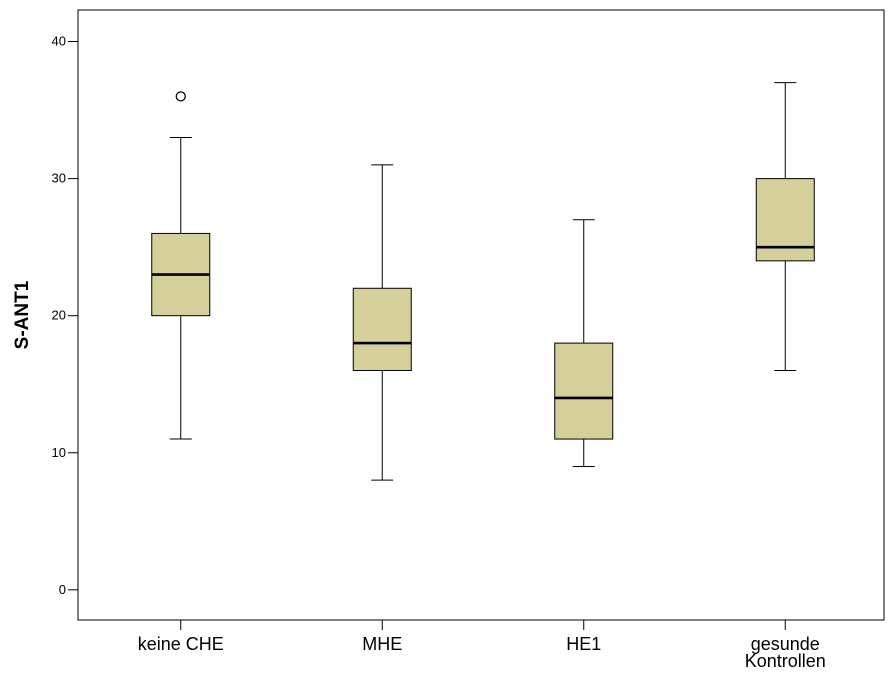  Describe the element at coordinates (785, 644) in the screenshot. I see `x-category-label-line: gesunde` at that location.